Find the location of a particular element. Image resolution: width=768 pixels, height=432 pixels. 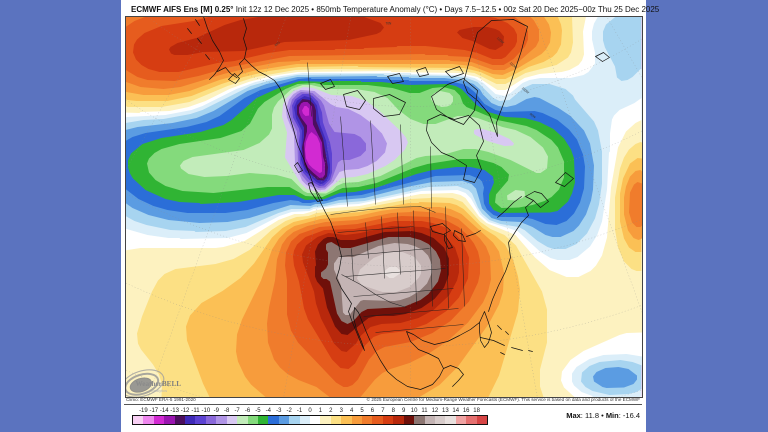

svg-text: 120W is located at coordinates (500, 40).